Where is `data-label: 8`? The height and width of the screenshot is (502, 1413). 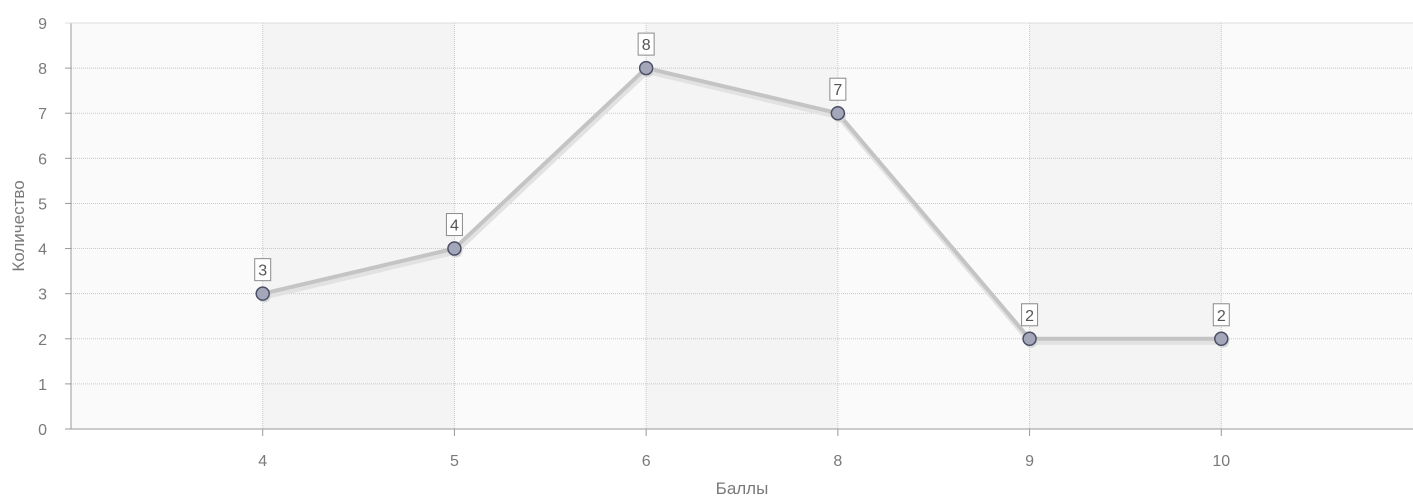
data-label: 8 is located at coordinates (646, 45).